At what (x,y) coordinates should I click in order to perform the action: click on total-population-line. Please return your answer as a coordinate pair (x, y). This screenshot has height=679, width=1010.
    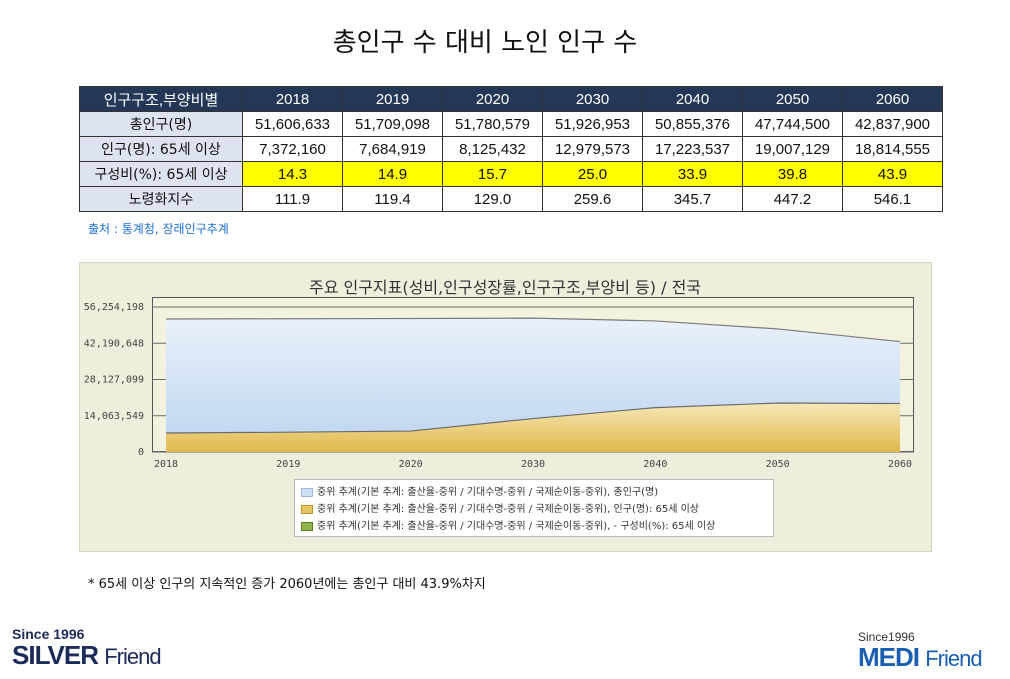
    Looking at the image, I should click on (533, 330).